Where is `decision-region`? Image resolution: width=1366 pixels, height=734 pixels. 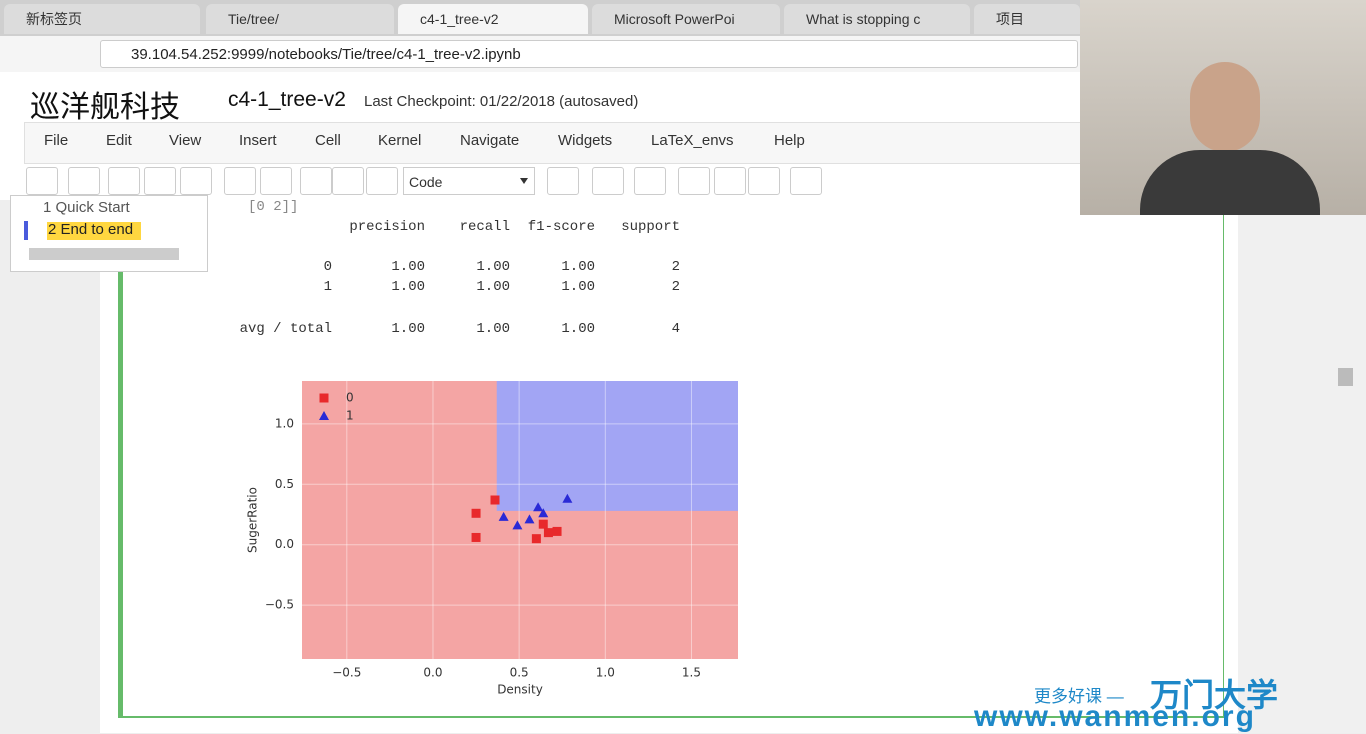 decision-region is located at coordinates (617, 446).